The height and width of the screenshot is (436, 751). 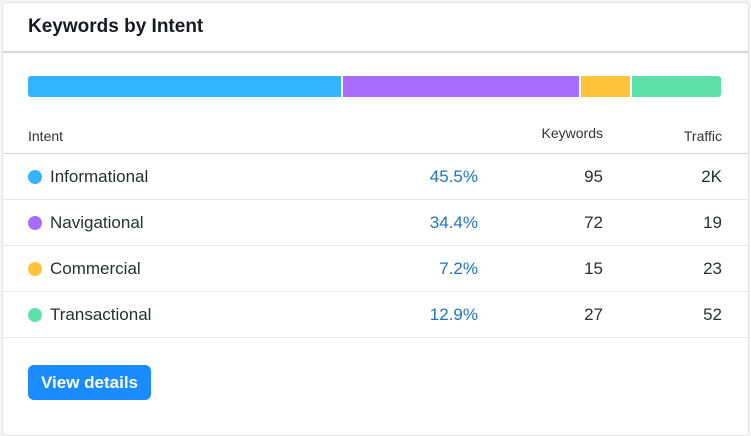 I want to click on column-header-intent: Intent, so click(x=46, y=136).